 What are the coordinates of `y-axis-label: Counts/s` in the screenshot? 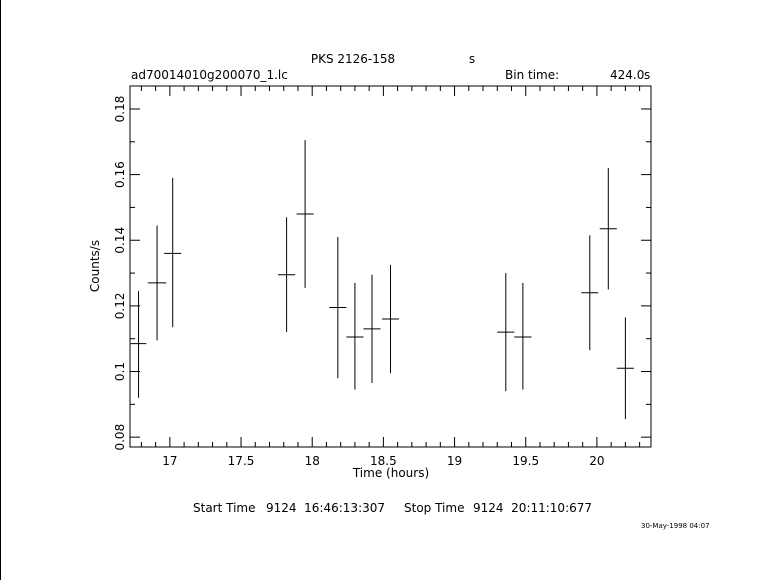 It's located at (95, 266).